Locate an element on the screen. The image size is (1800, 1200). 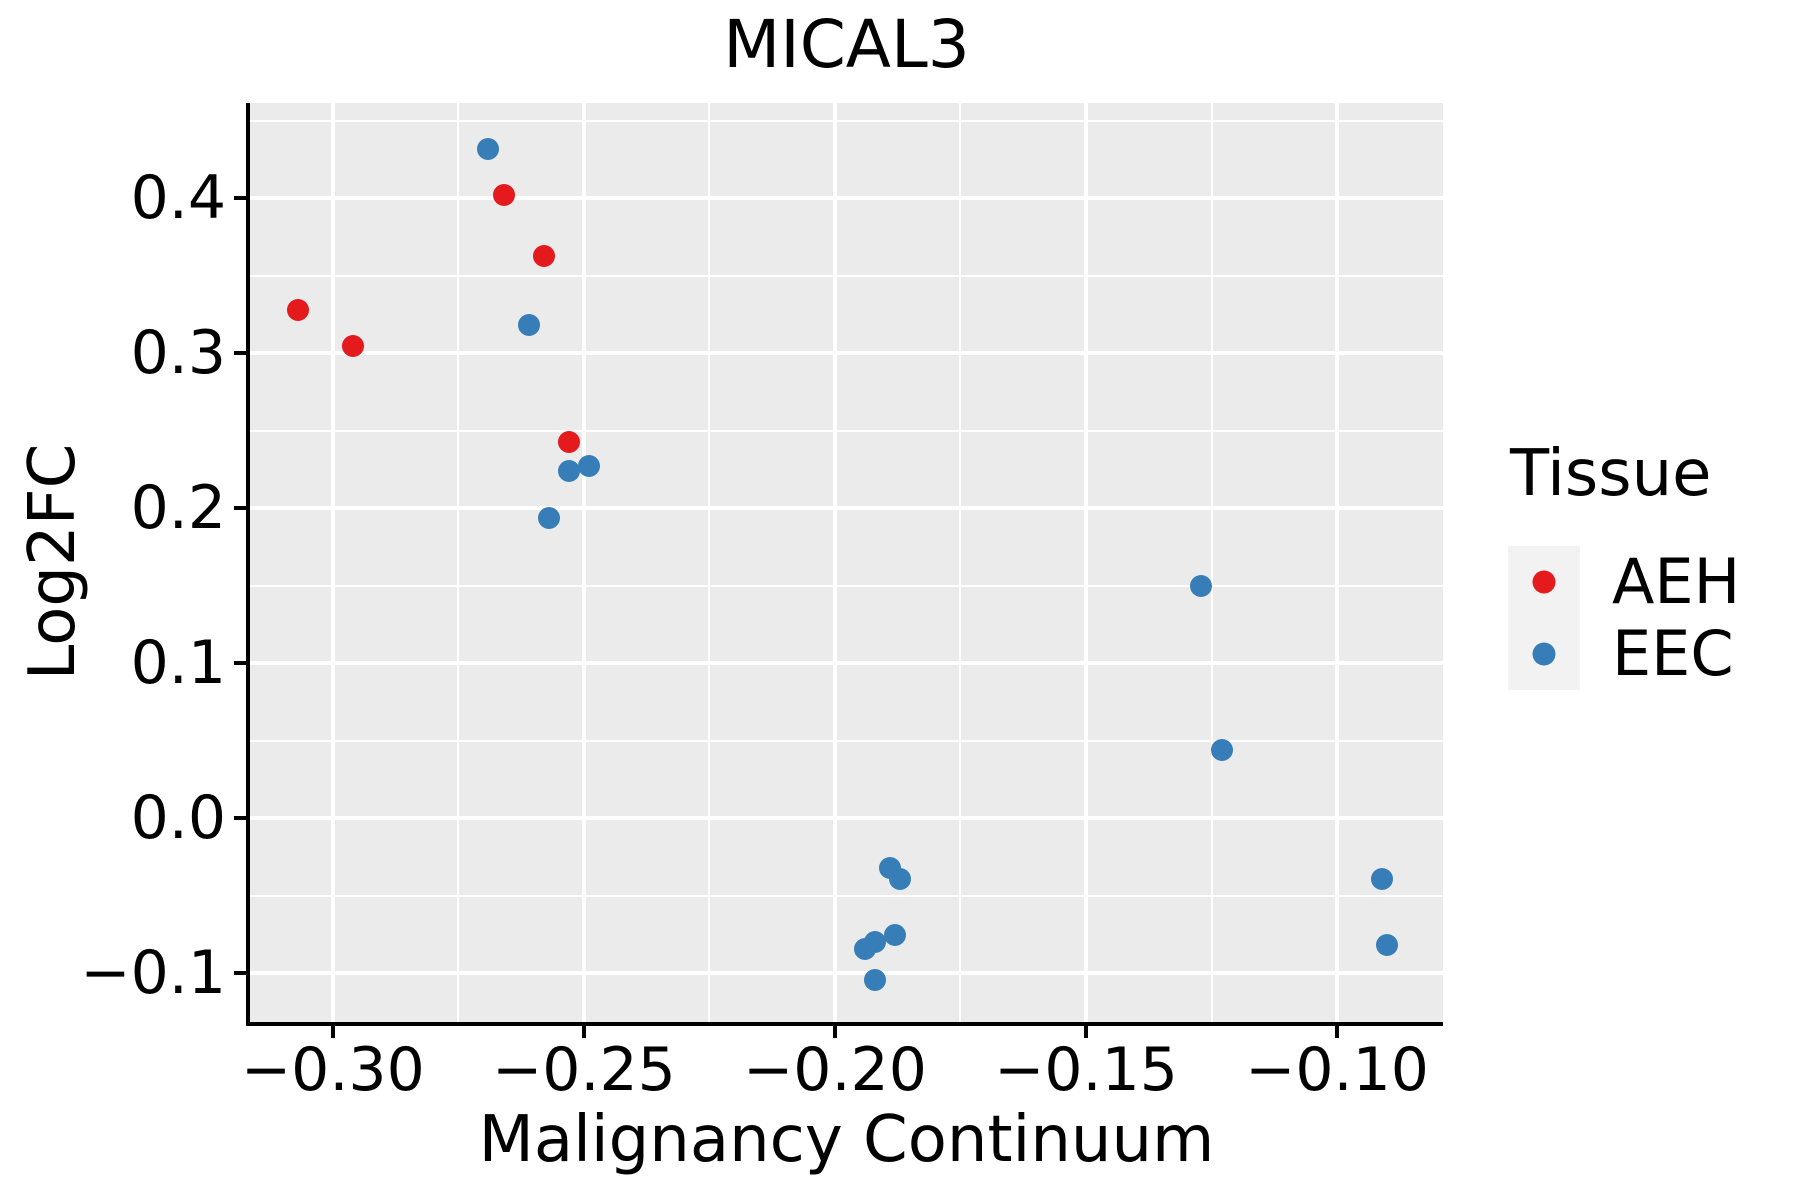
legend-item: AEH is located at coordinates (1624, 582).